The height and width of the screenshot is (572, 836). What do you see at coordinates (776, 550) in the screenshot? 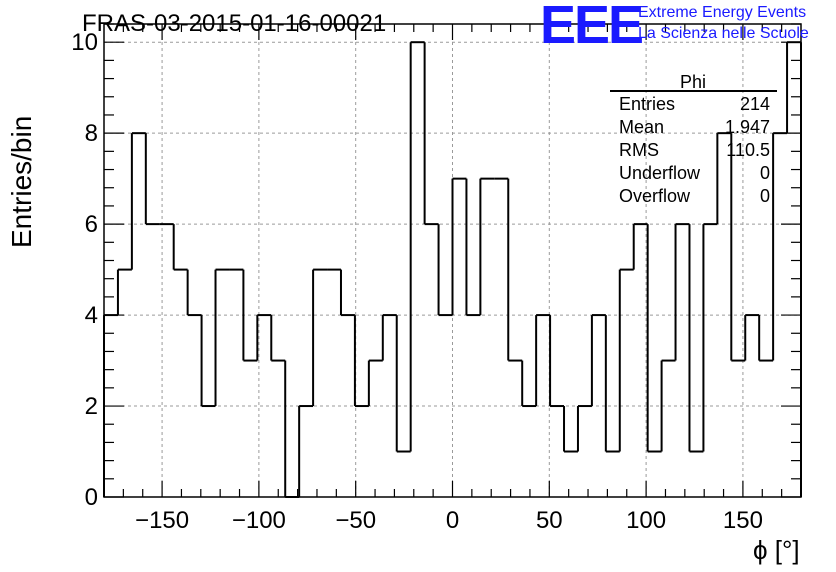
I see `x-axis-label: ϕ [°]` at bounding box center [776, 550].